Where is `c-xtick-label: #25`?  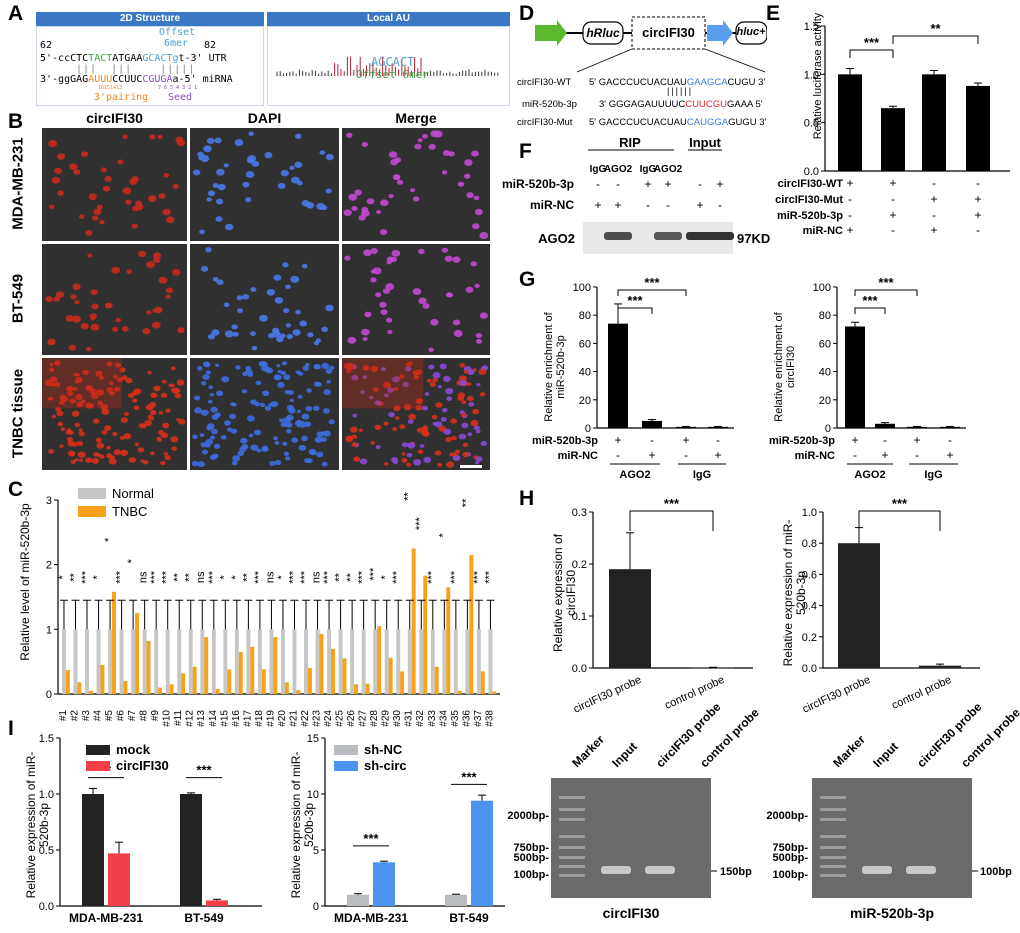
c-xtick-label: #25 is located at coordinates (340, 718).